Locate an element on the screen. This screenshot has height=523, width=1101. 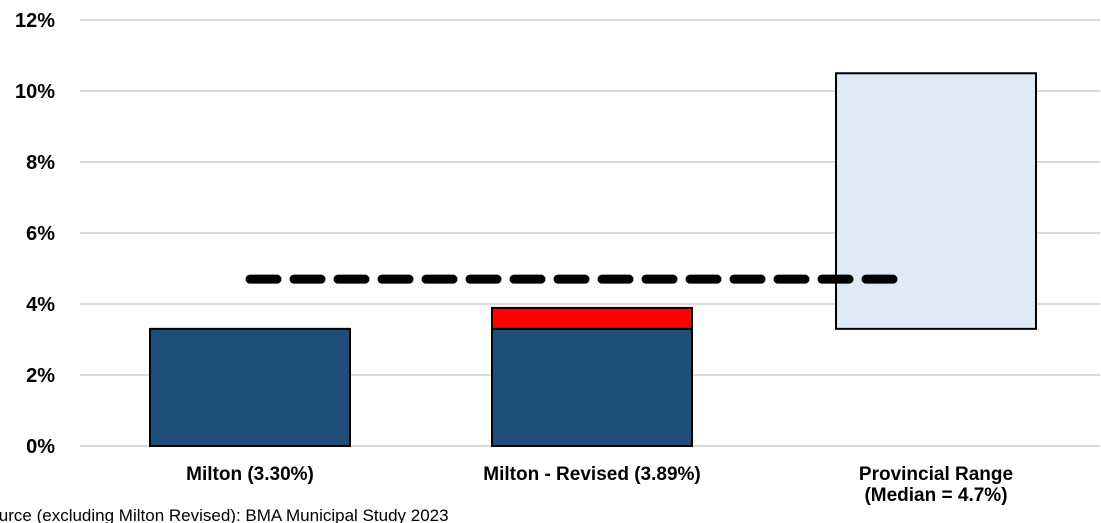
y-tick-label: 4% is located at coordinates (40, 305).